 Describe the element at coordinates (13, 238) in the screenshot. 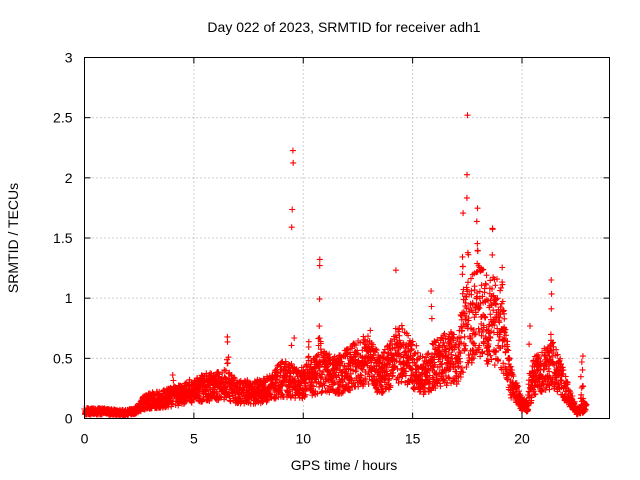

I see `y-axis-label: SRMTID / TECUs` at that location.